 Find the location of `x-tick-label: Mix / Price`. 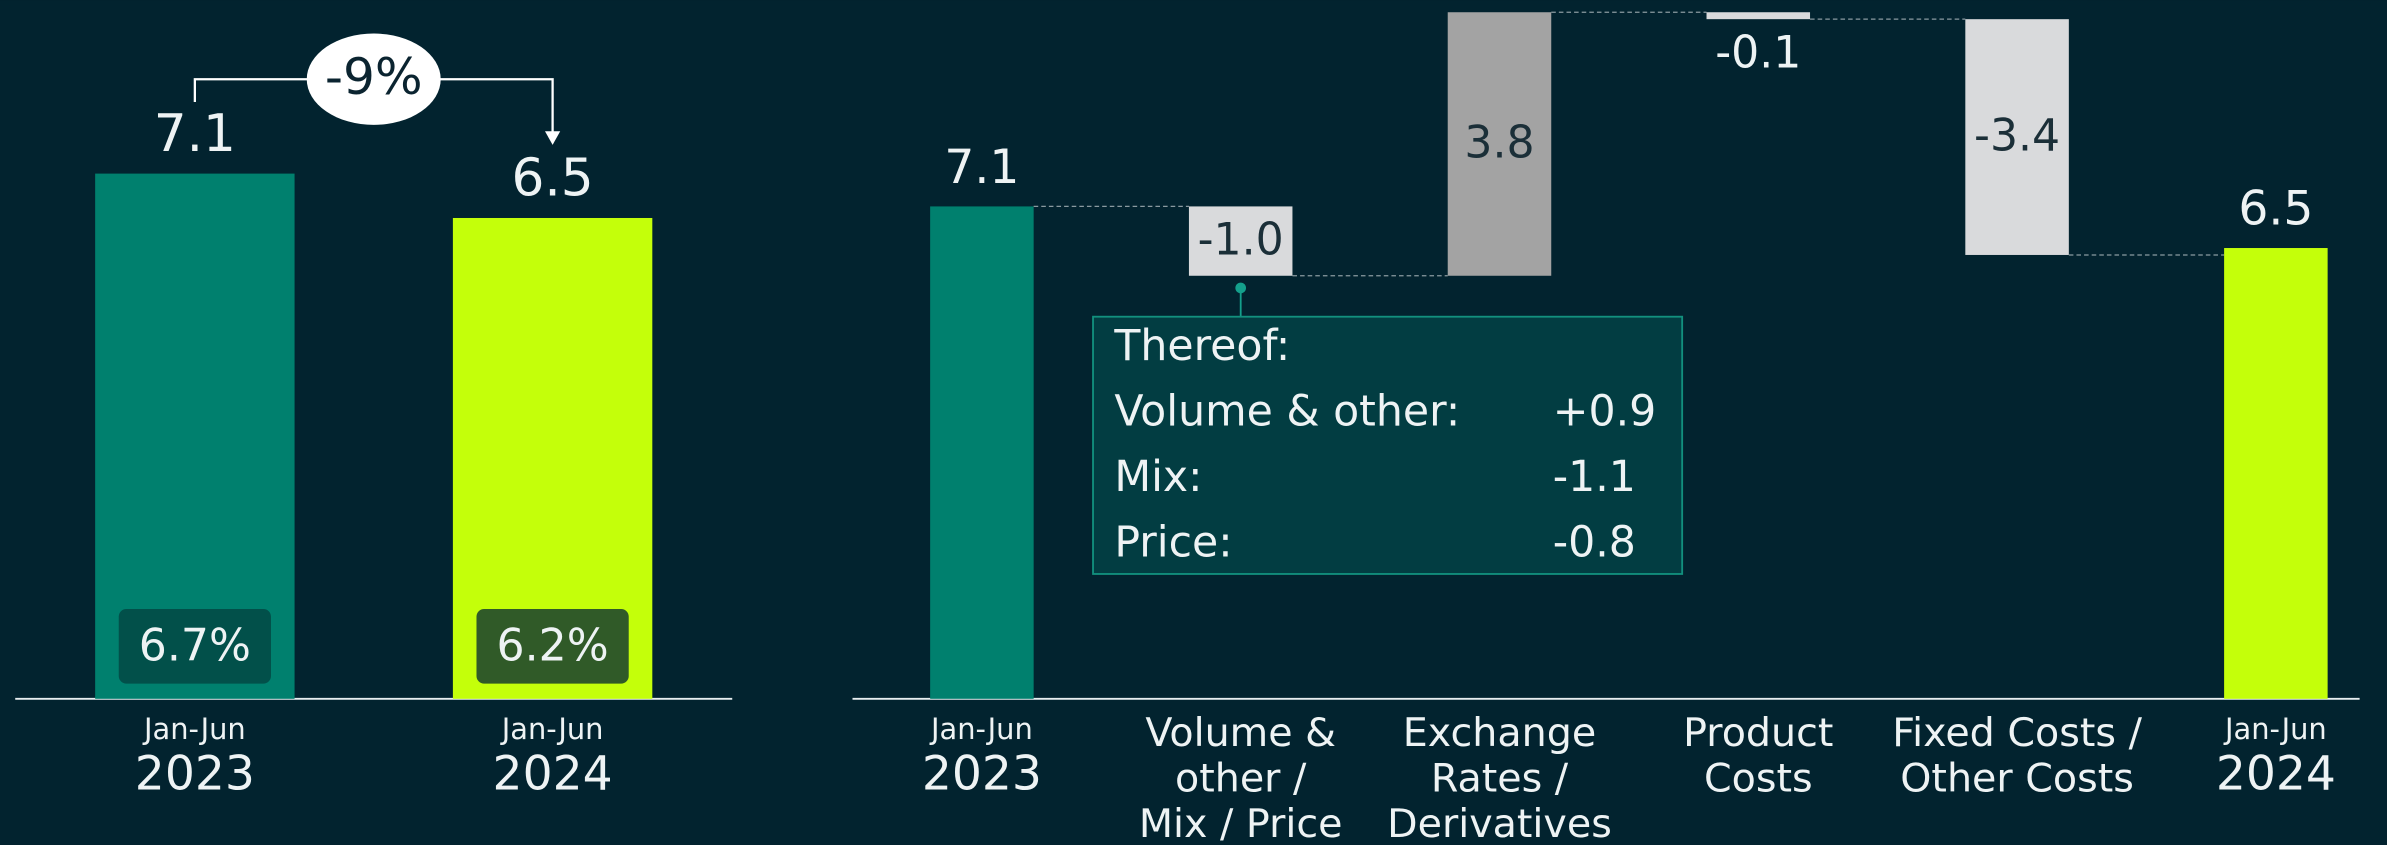

x-tick-label: Mix / Price is located at coordinates (1241, 823).